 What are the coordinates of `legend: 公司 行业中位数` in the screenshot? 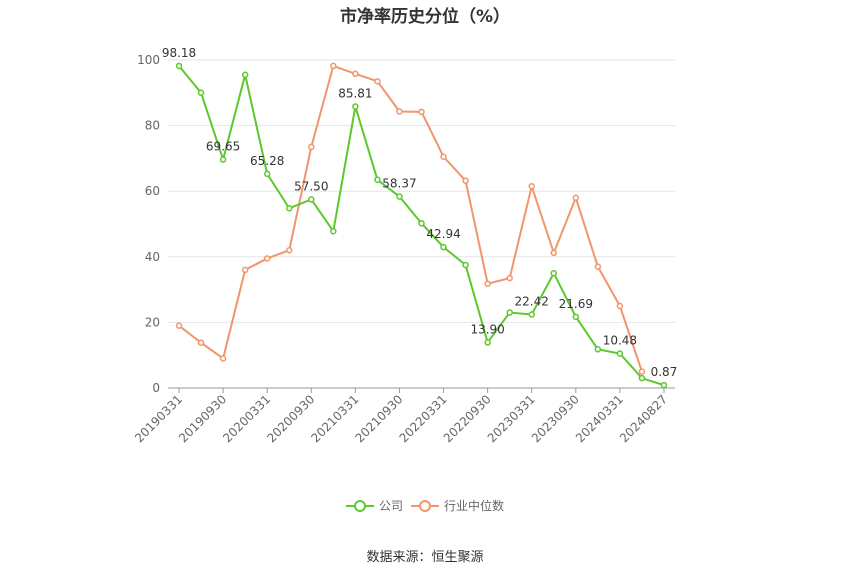 It's located at (425, 506).